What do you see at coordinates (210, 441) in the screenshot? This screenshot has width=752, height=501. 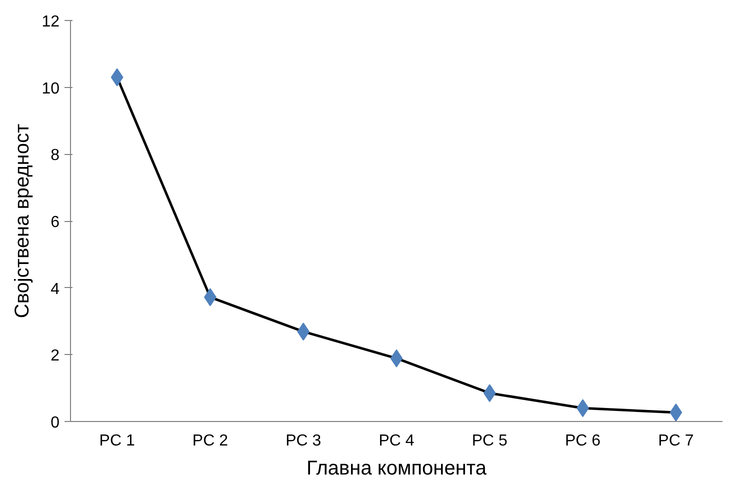 I see `x-tick-label: PC 2` at bounding box center [210, 441].